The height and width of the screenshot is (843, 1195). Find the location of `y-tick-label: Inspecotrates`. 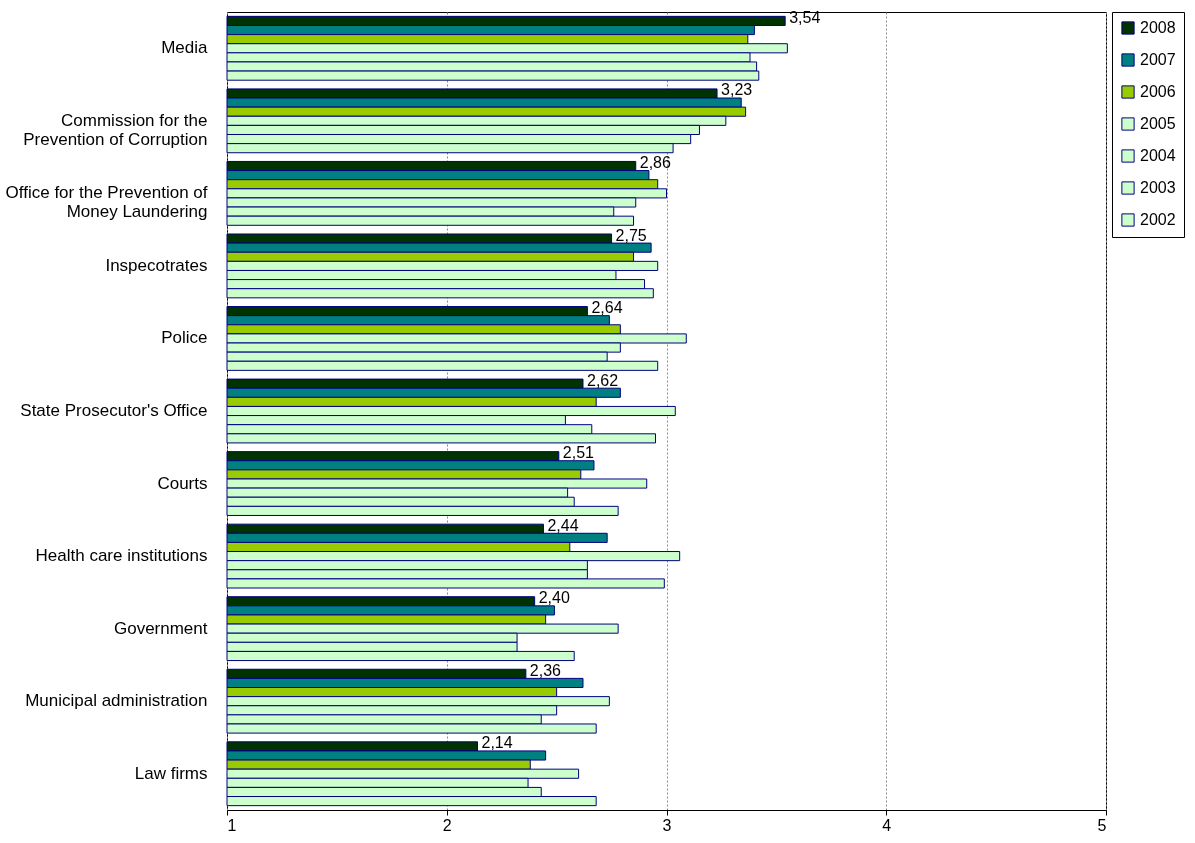

y-tick-label: Inspecotrates is located at coordinates (156, 265).